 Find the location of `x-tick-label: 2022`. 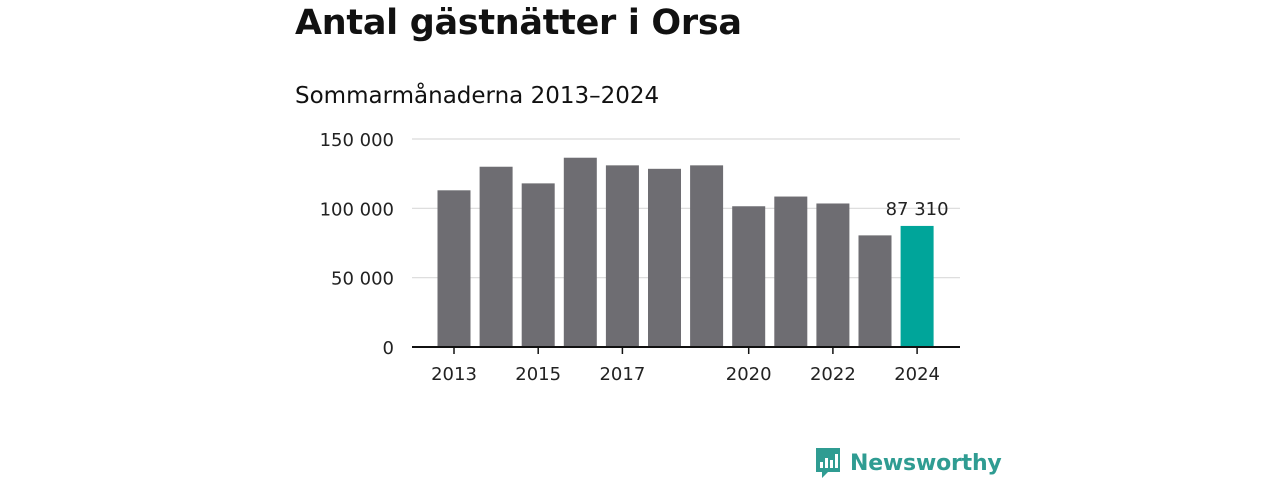

x-tick-label: 2022 is located at coordinates (833, 374).